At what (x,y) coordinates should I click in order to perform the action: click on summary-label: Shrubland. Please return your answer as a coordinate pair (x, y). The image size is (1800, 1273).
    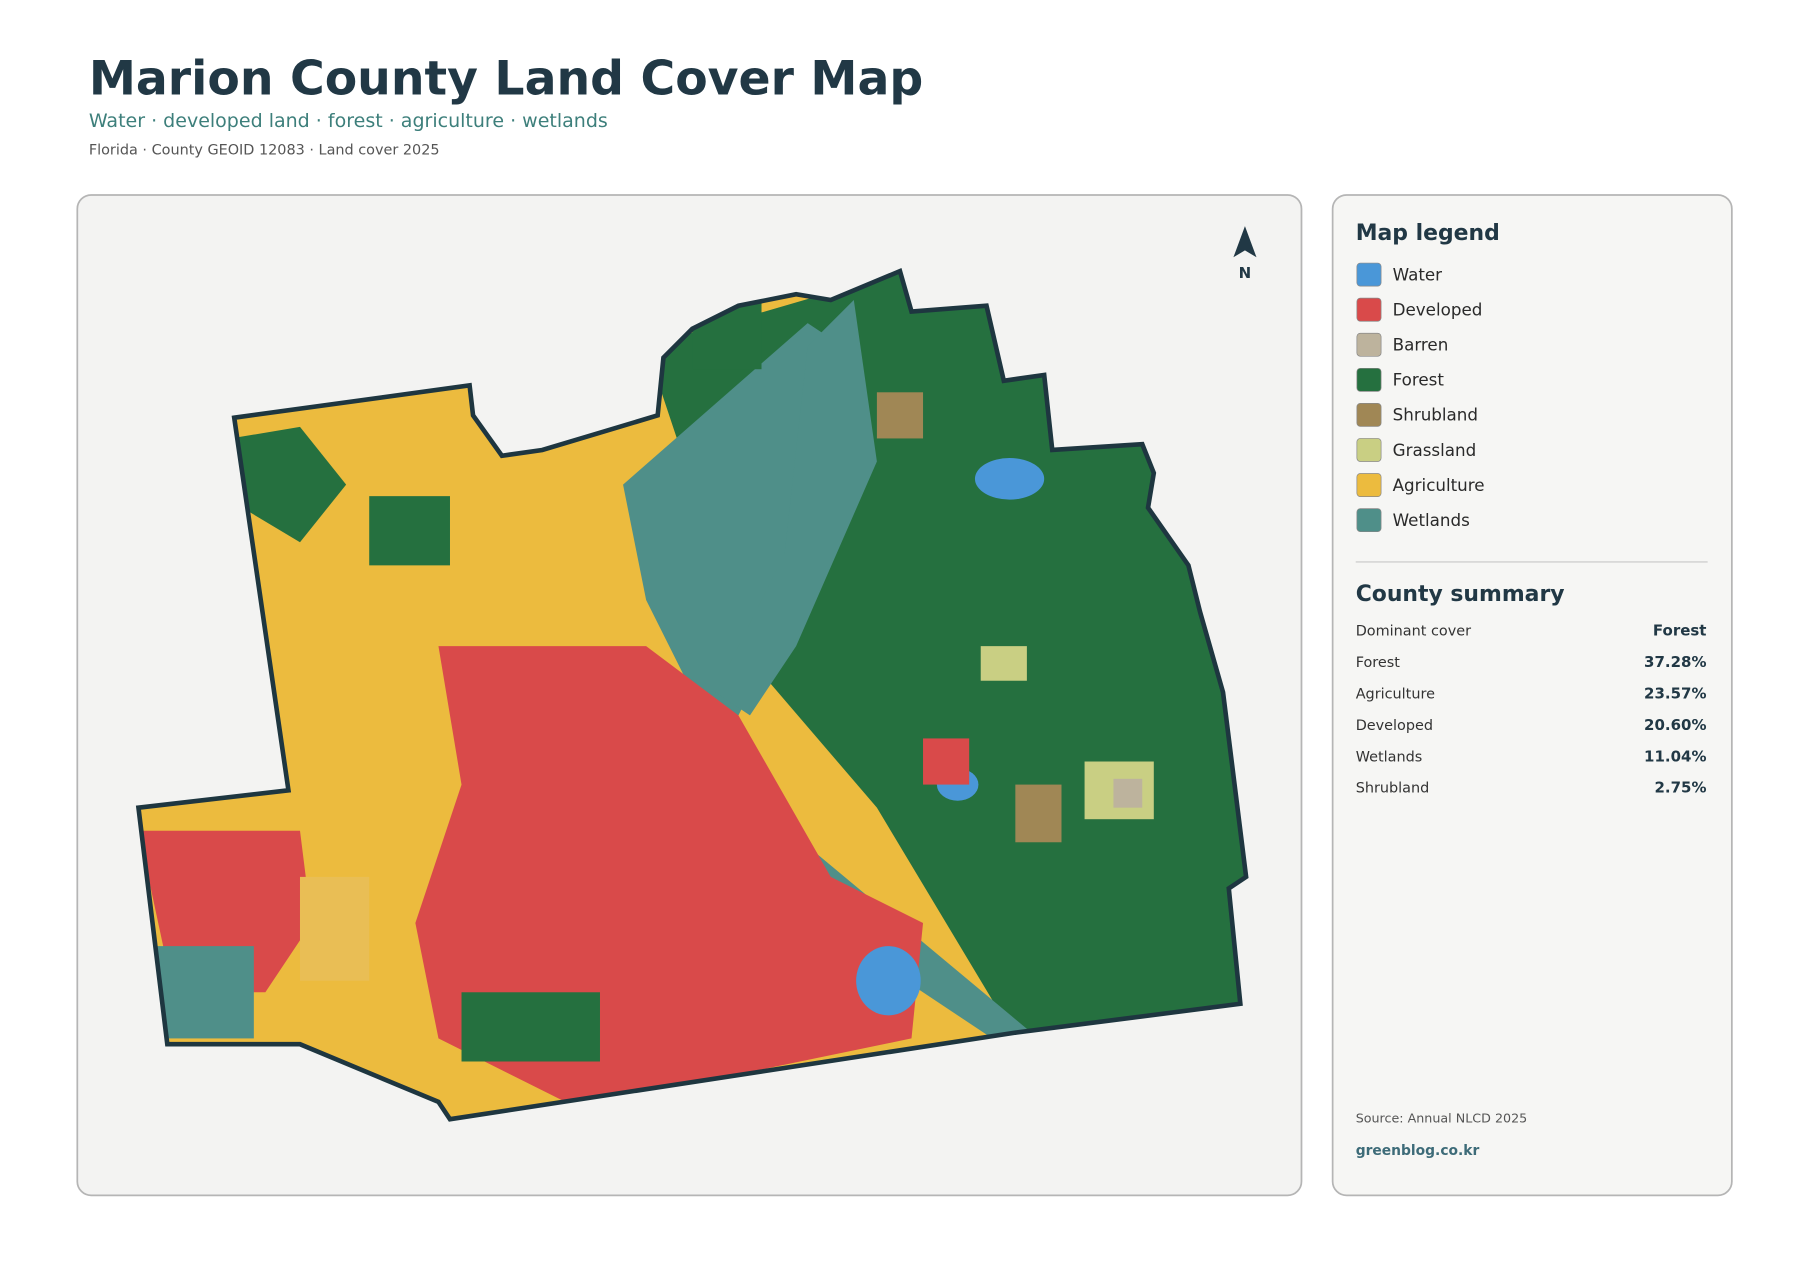
    Looking at the image, I should click on (1393, 789).